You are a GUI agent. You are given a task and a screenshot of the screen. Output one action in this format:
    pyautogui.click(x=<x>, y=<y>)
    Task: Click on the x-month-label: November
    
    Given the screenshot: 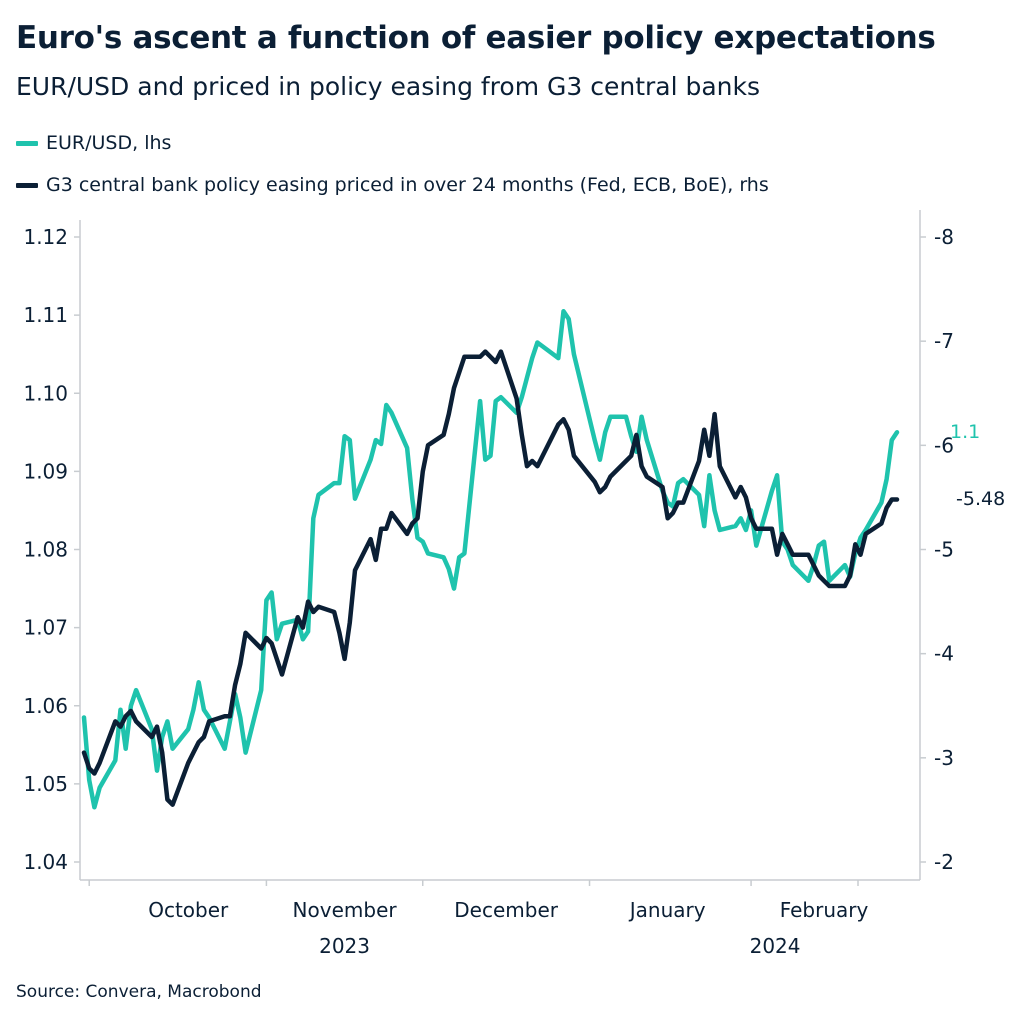 What is the action you would take?
    pyautogui.click(x=345, y=910)
    